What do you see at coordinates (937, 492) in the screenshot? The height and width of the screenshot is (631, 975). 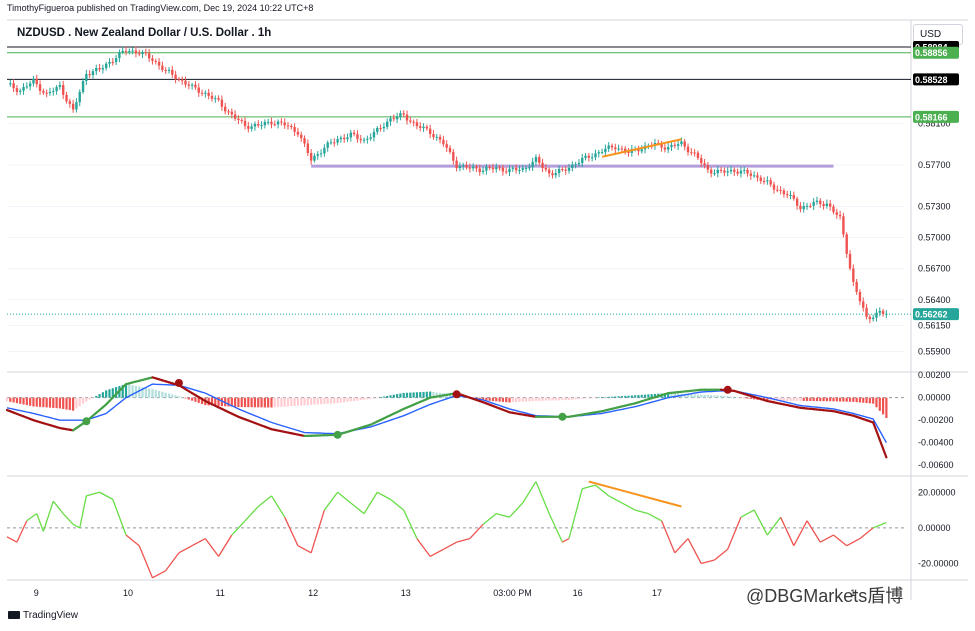 I see `osc-tick-label: 20.00000` at bounding box center [937, 492].